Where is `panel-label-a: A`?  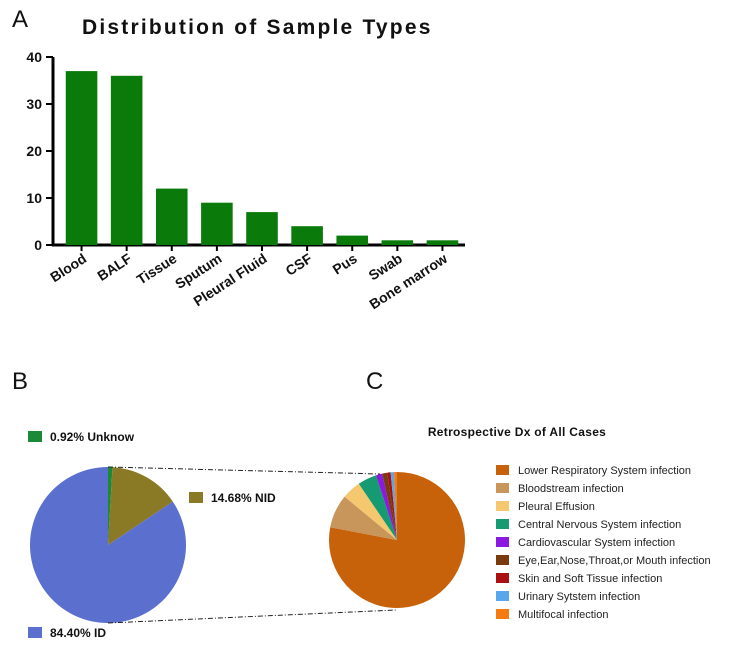
panel-label-a: A is located at coordinates (20, 19).